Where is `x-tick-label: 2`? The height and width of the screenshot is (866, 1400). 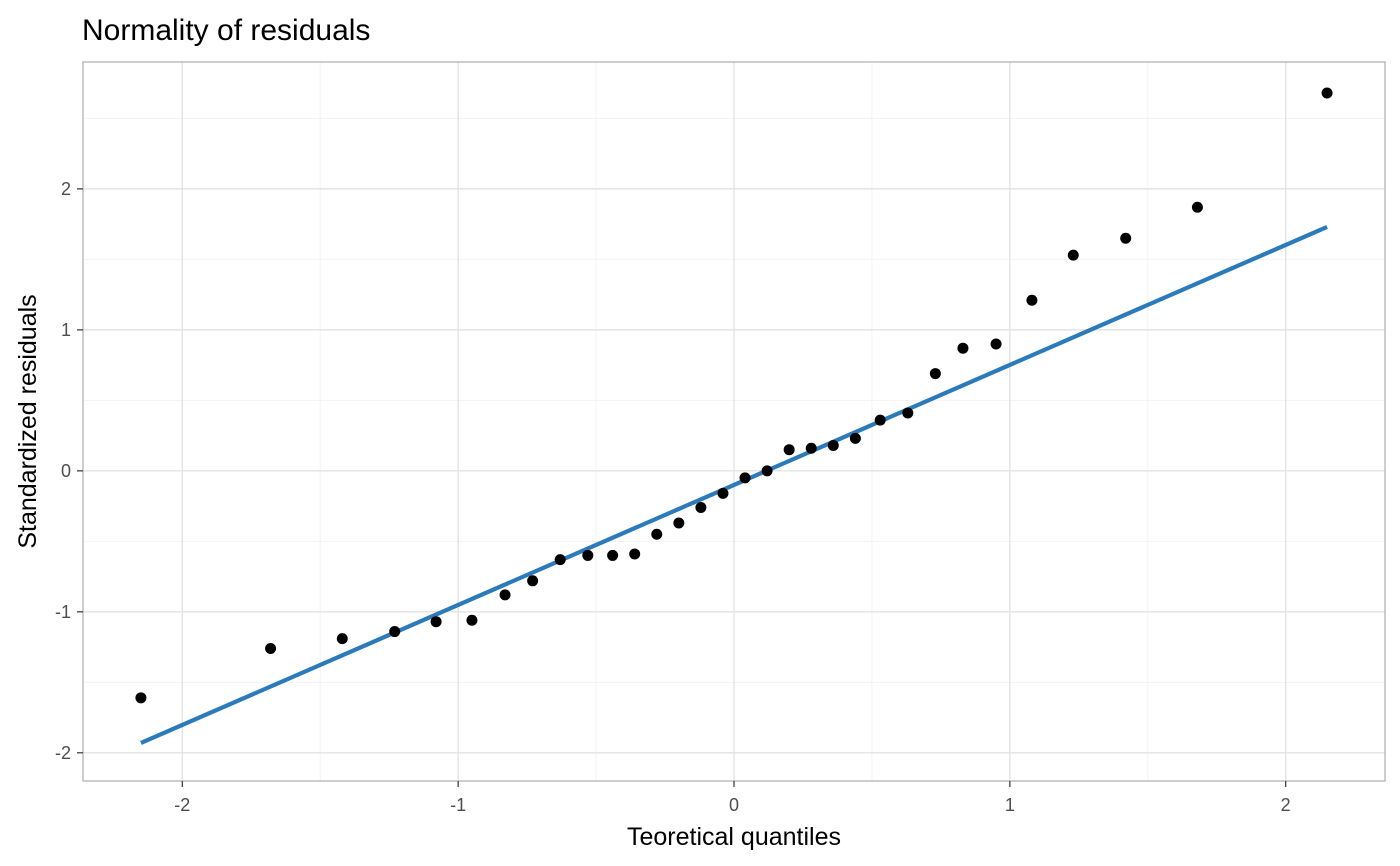 x-tick-label: 2 is located at coordinates (1286, 805).